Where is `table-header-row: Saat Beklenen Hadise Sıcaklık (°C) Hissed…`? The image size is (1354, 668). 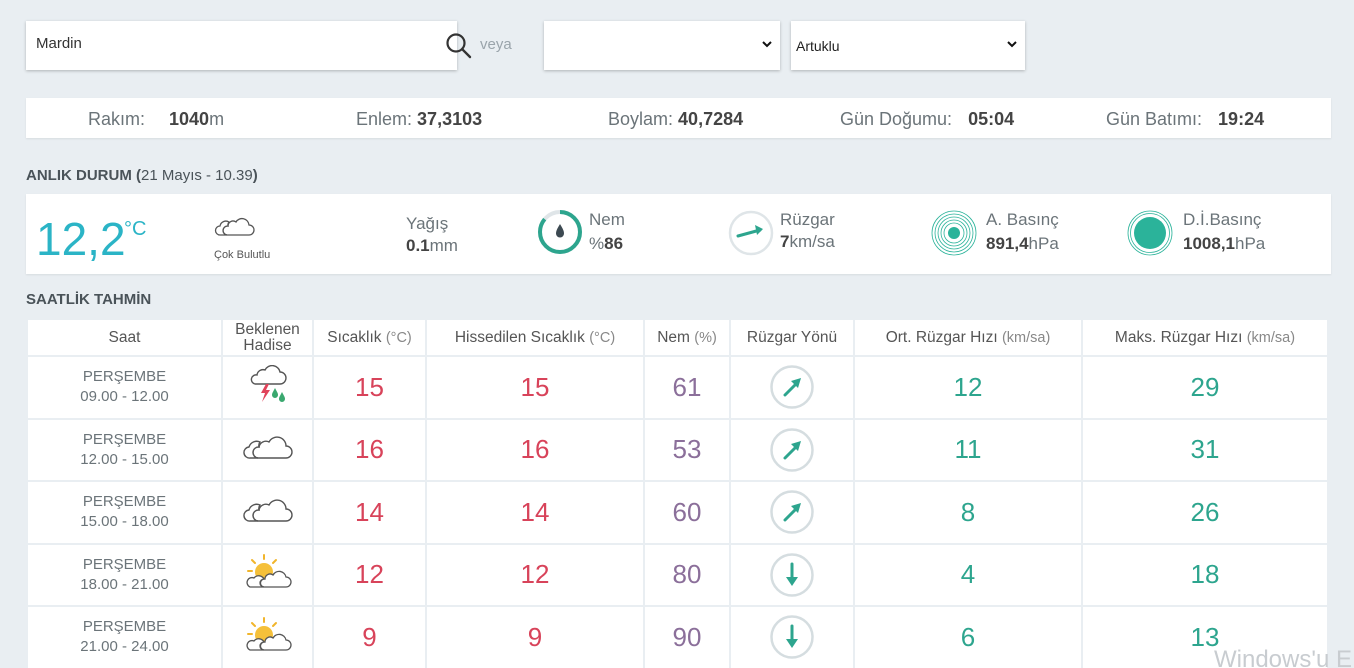 table-header-row: Saat Beklenen Hadise Sıcaklık (°C) Hissed… is located at coordinates (677, 337).